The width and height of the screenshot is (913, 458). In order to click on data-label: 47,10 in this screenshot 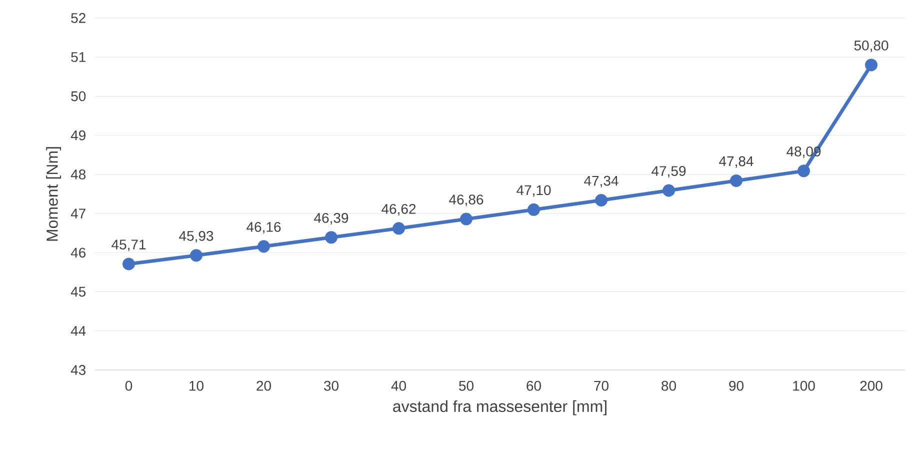, I will do `click(533, 191)`.